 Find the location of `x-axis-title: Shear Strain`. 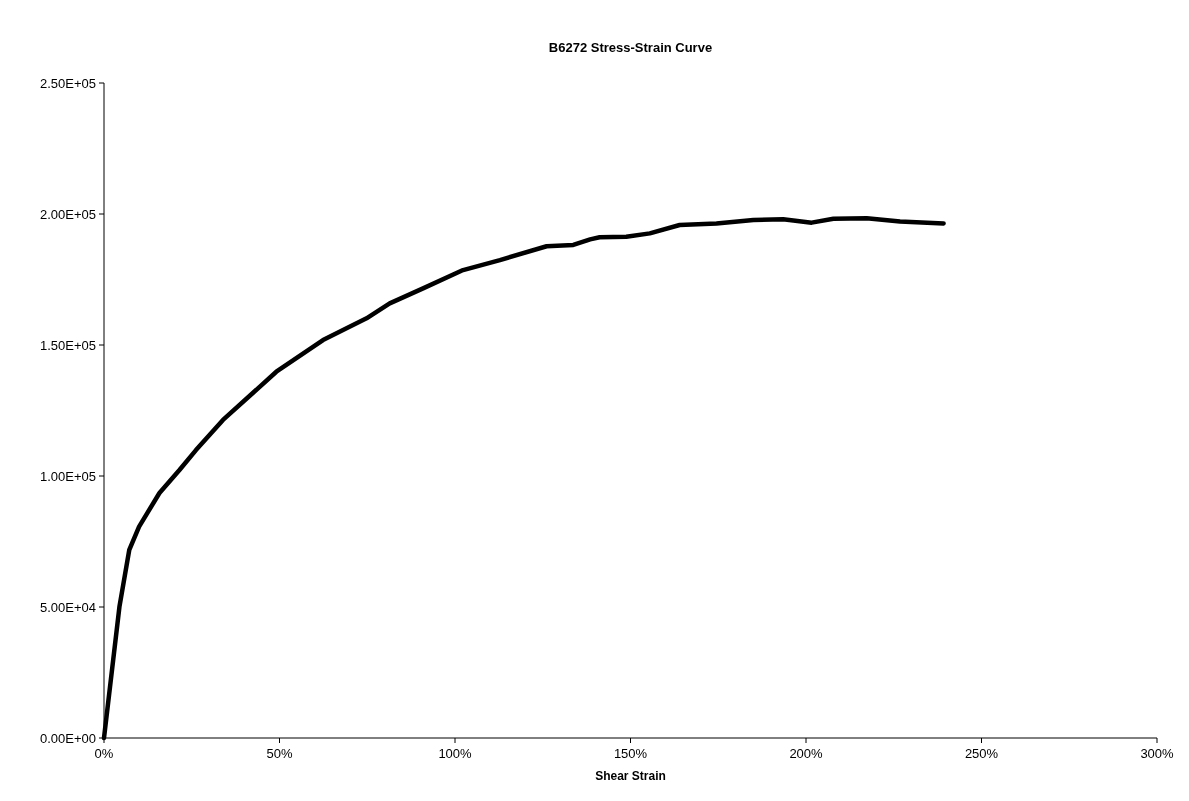

x-axis-title: Shear Strain is located at coordinates (630, 776).